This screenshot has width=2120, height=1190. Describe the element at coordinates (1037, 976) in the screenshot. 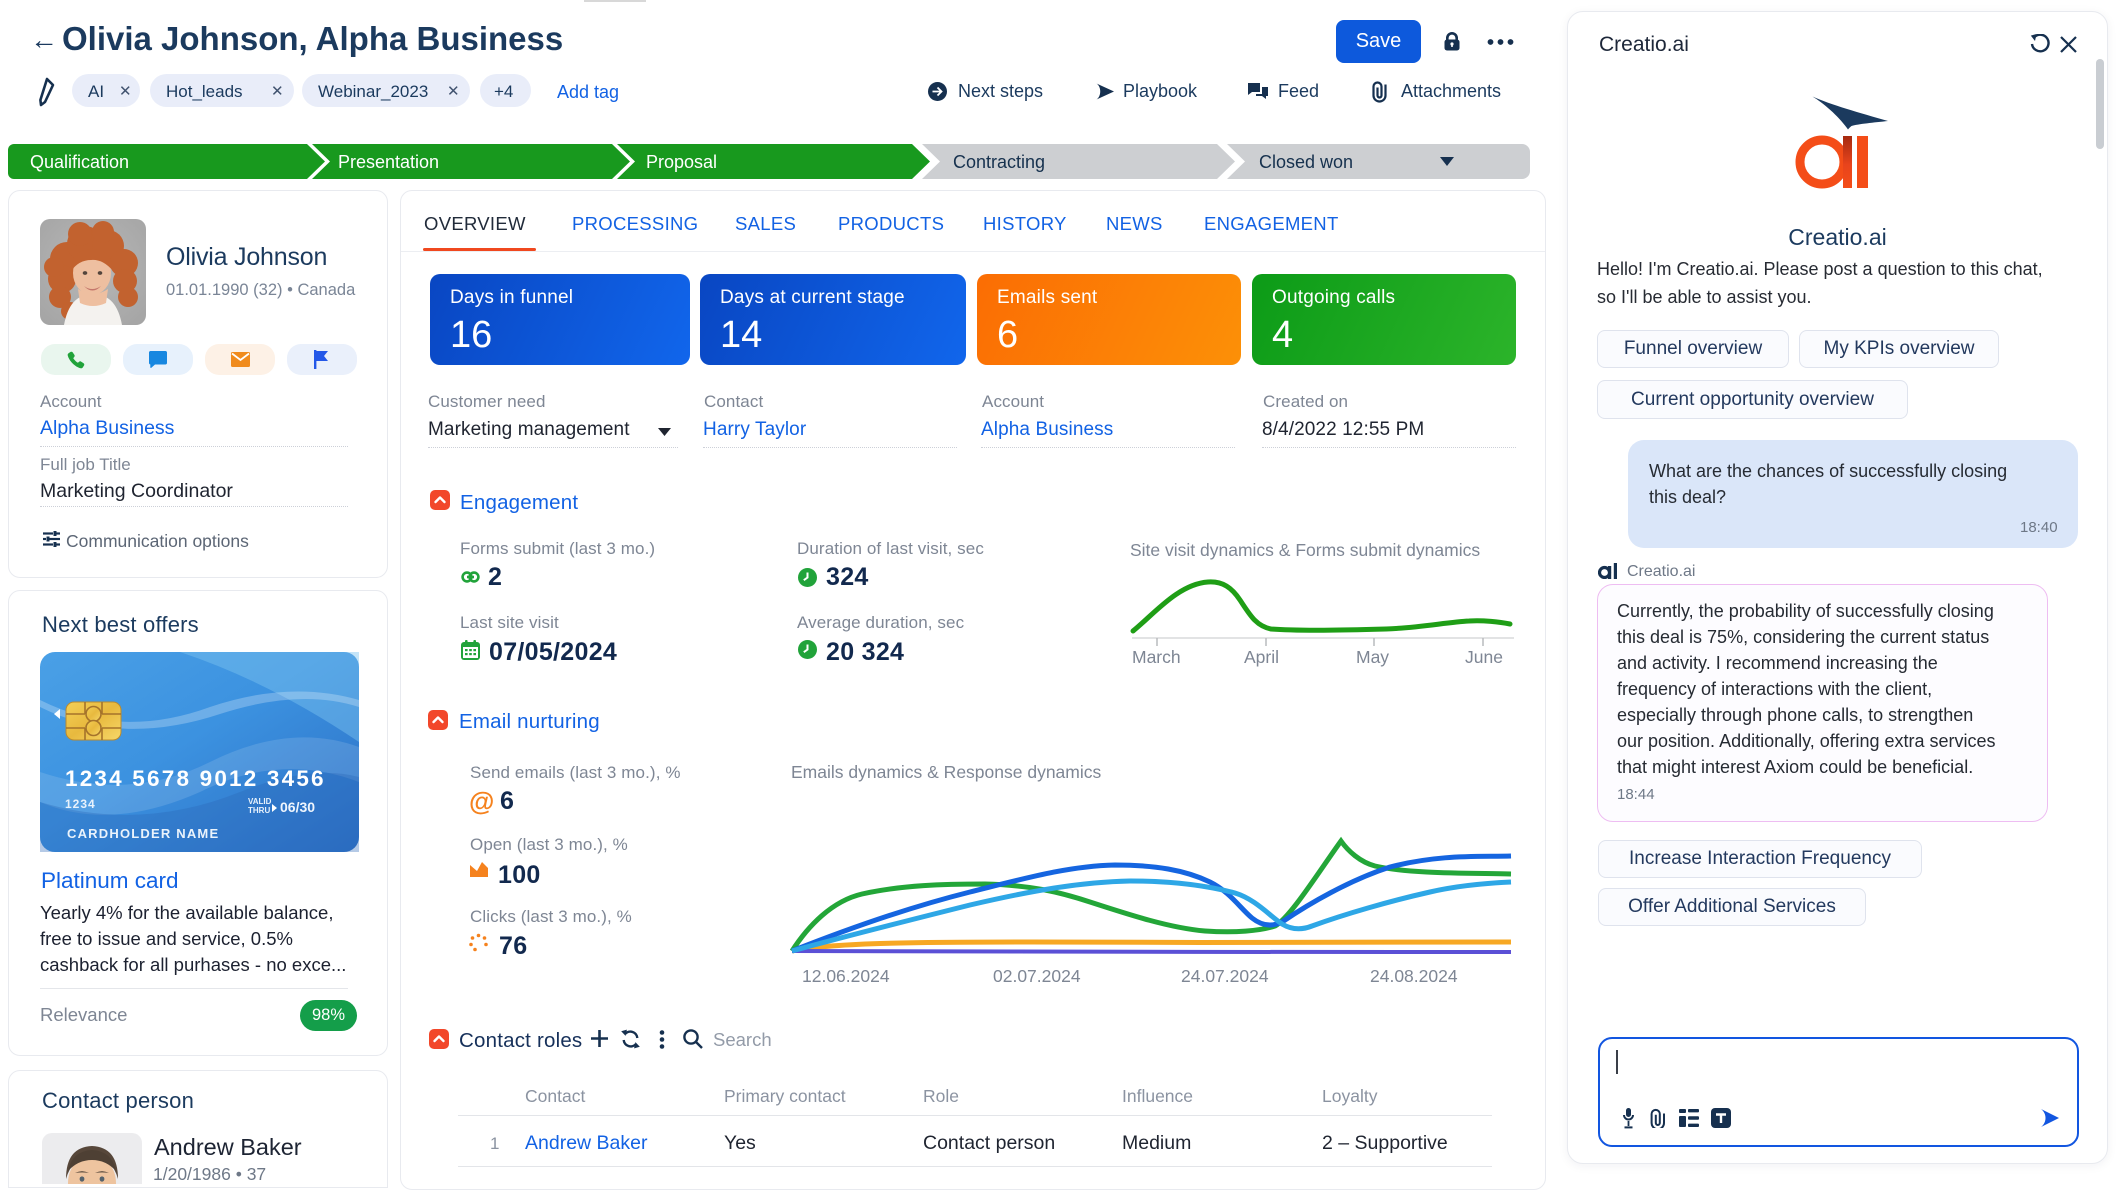

I see `svg-text: 02.07.2024` at that location.